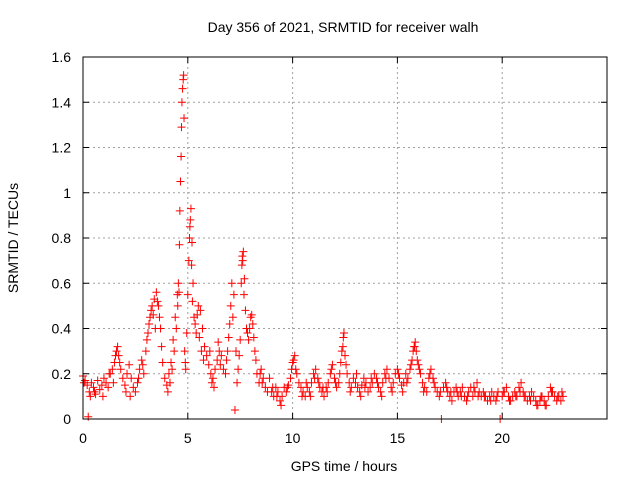 The width and height of the screenshot is (640, 480). What do you see at coordinates (398, 438) in the screenshot?
I see `x-tick-label: 15` at bounding box center [398, 438].